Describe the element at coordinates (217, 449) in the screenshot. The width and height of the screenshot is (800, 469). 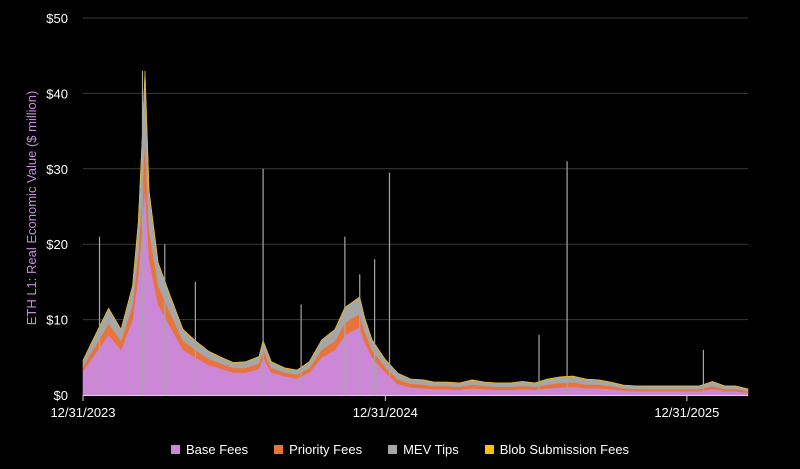
I see `legend-label: Base Fees` at that location.